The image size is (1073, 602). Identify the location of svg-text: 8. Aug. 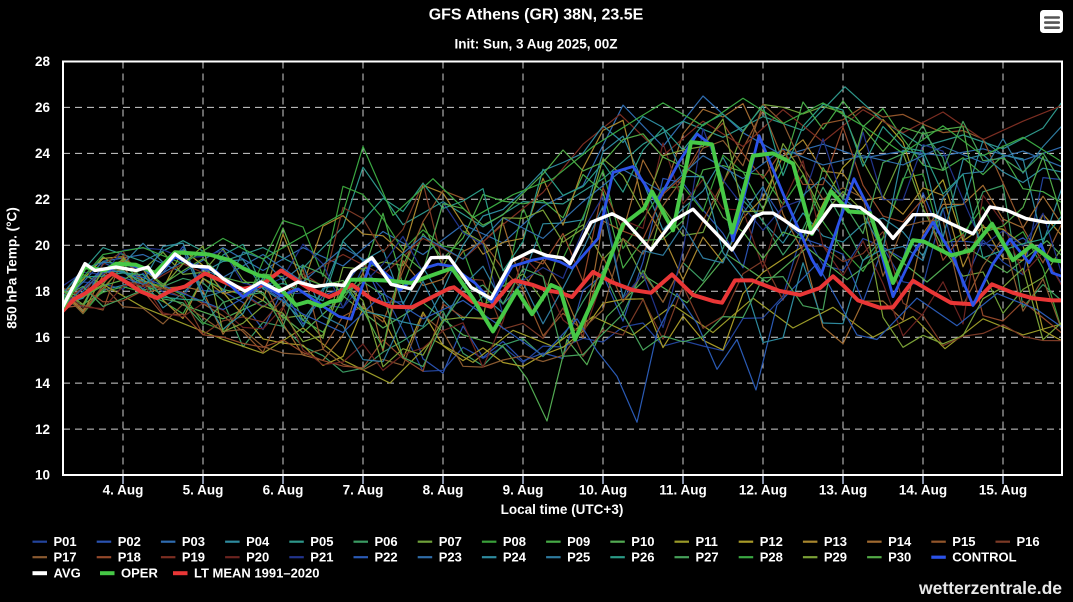
(443, 490).